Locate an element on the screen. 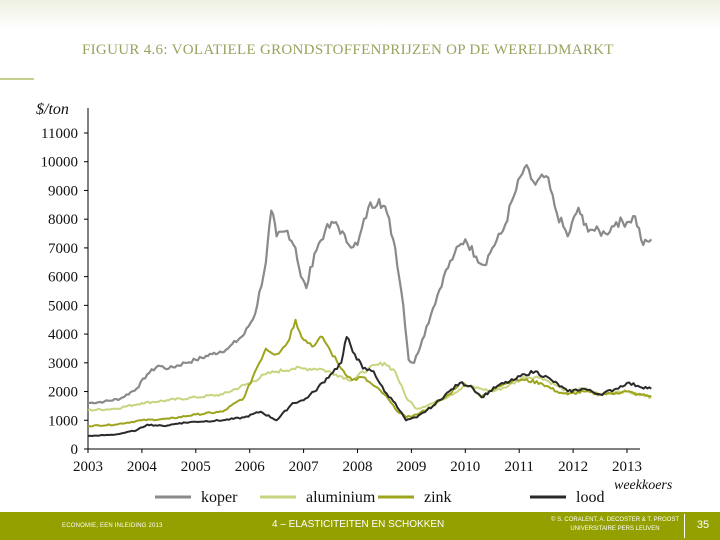  y-tick-label: 11000 is located at coordinates (59, 134).